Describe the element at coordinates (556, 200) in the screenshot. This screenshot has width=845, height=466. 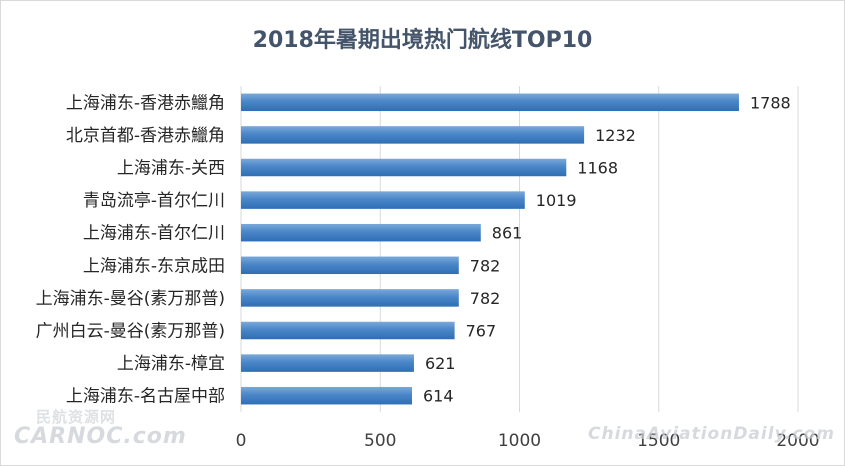
I see `data-label: 1019` at that location.